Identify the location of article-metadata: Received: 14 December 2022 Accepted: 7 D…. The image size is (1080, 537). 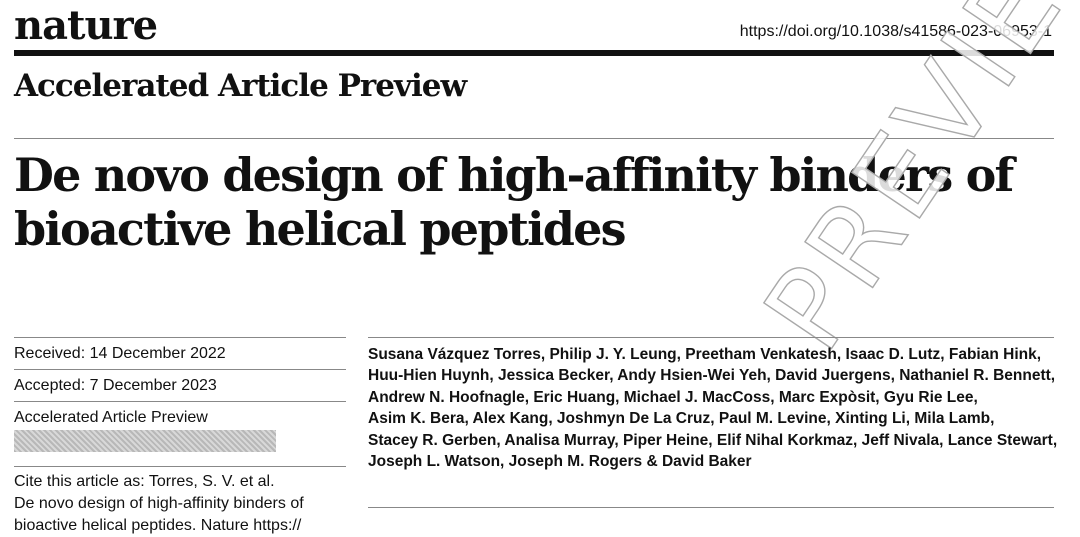
(180, 437).